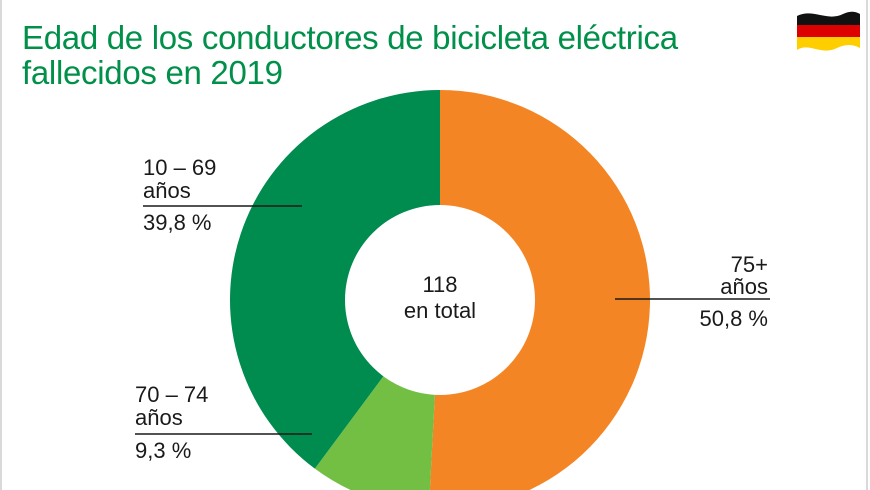  What do you see at coordinates (440, 310) in the screenshot?
I see `center-total-label: en total` at bounding box center [440, 310].